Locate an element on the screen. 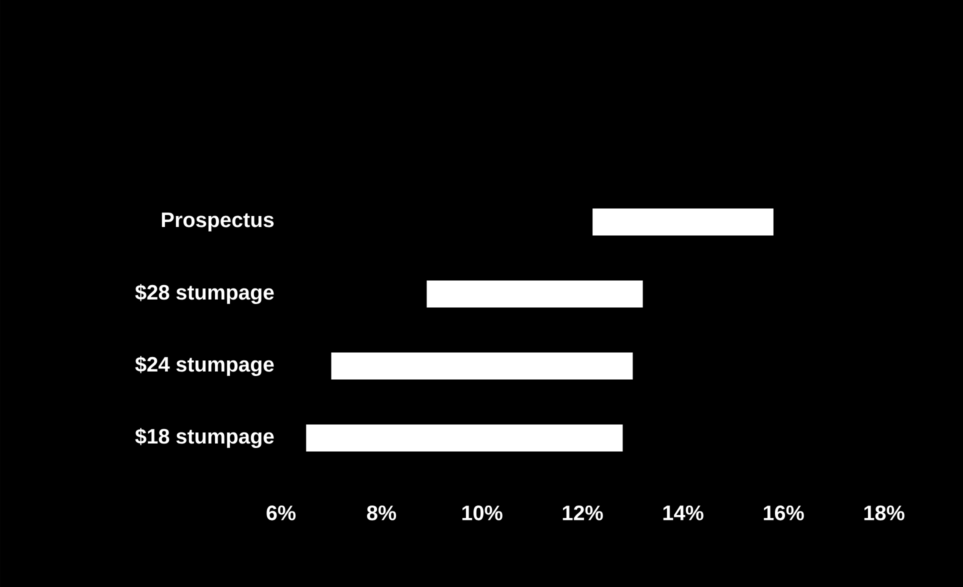 Image resolution: width=963 pixels, height=587 pixels. x-tick-label: 6% is located at coordinates (281, 513).